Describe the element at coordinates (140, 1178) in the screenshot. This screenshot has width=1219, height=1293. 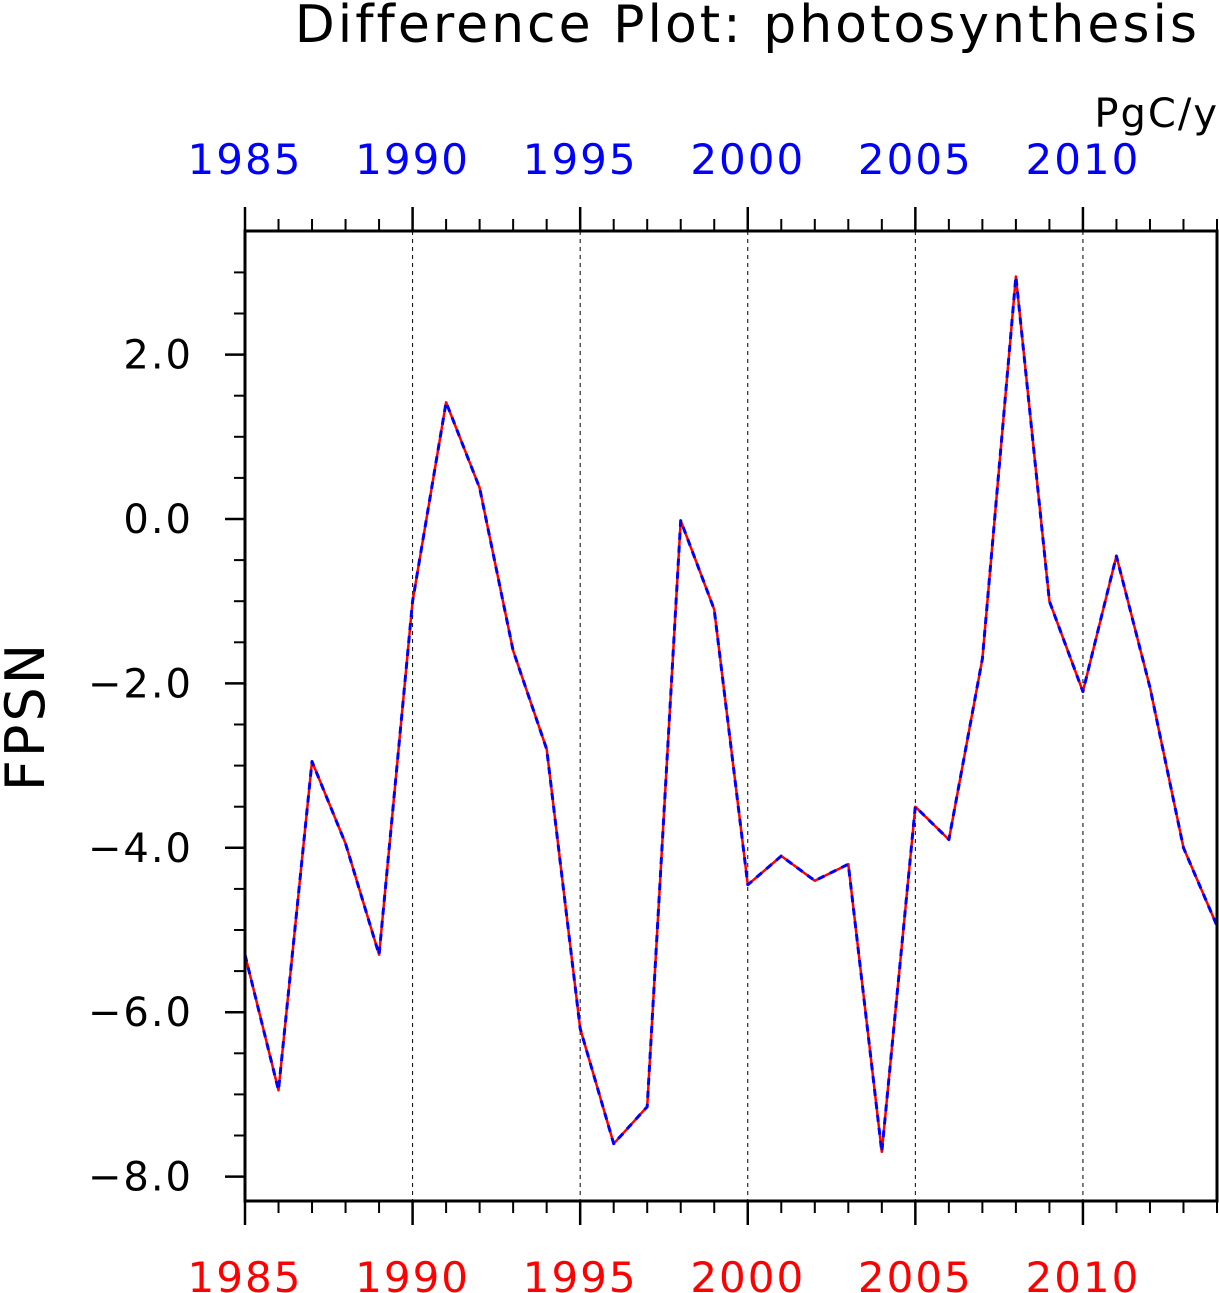
I see `y-tick-label-5: −8.0` at that location.